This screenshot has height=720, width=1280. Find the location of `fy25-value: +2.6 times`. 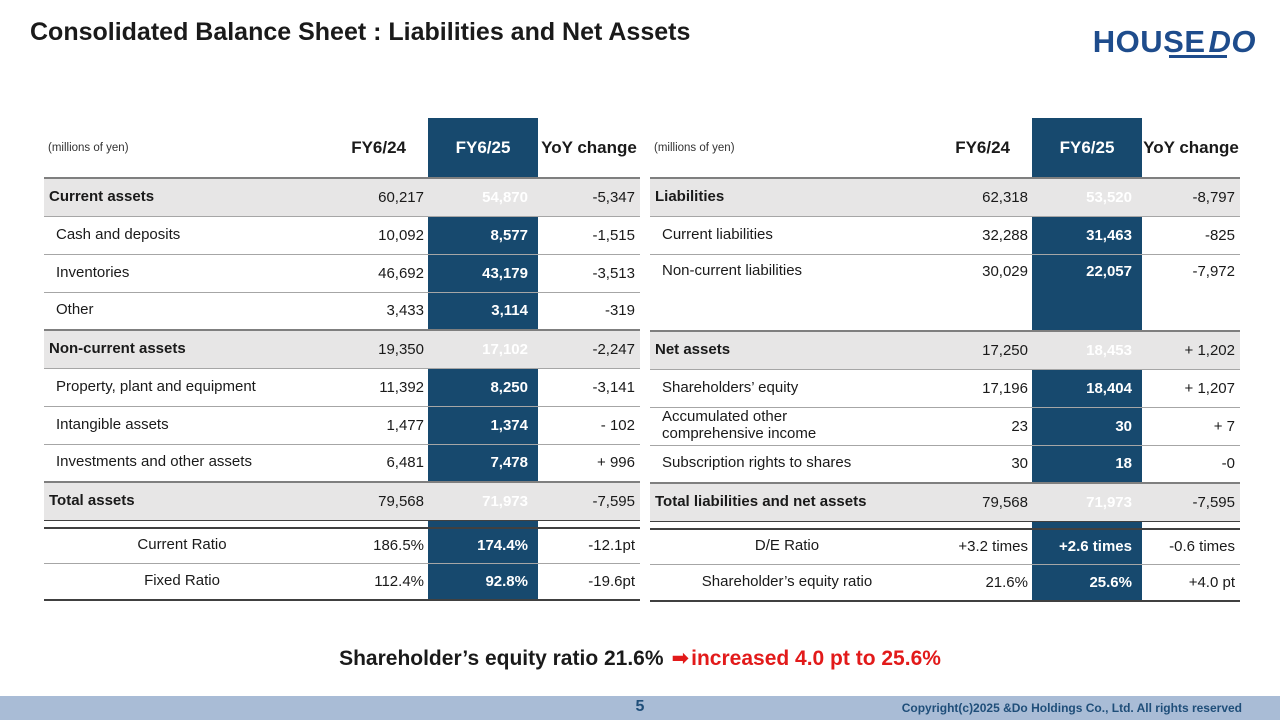

fy25-value: +2.6 times is located at coordinates (1087, 546).